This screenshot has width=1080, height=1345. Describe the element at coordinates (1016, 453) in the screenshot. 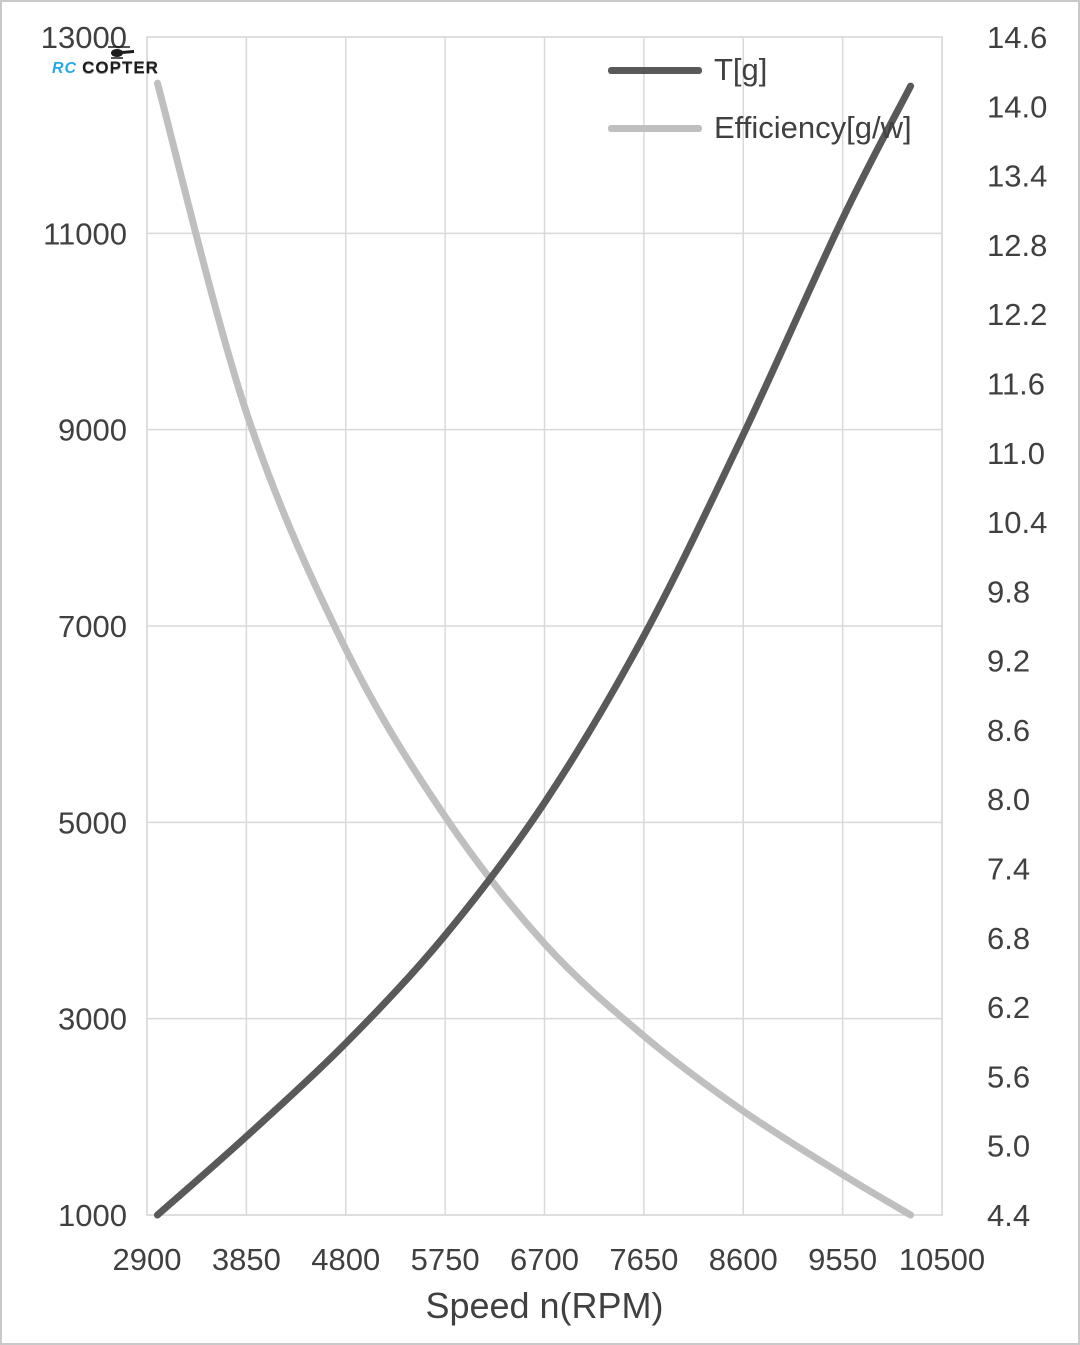

I see `svg-text: 11.0` at that location.